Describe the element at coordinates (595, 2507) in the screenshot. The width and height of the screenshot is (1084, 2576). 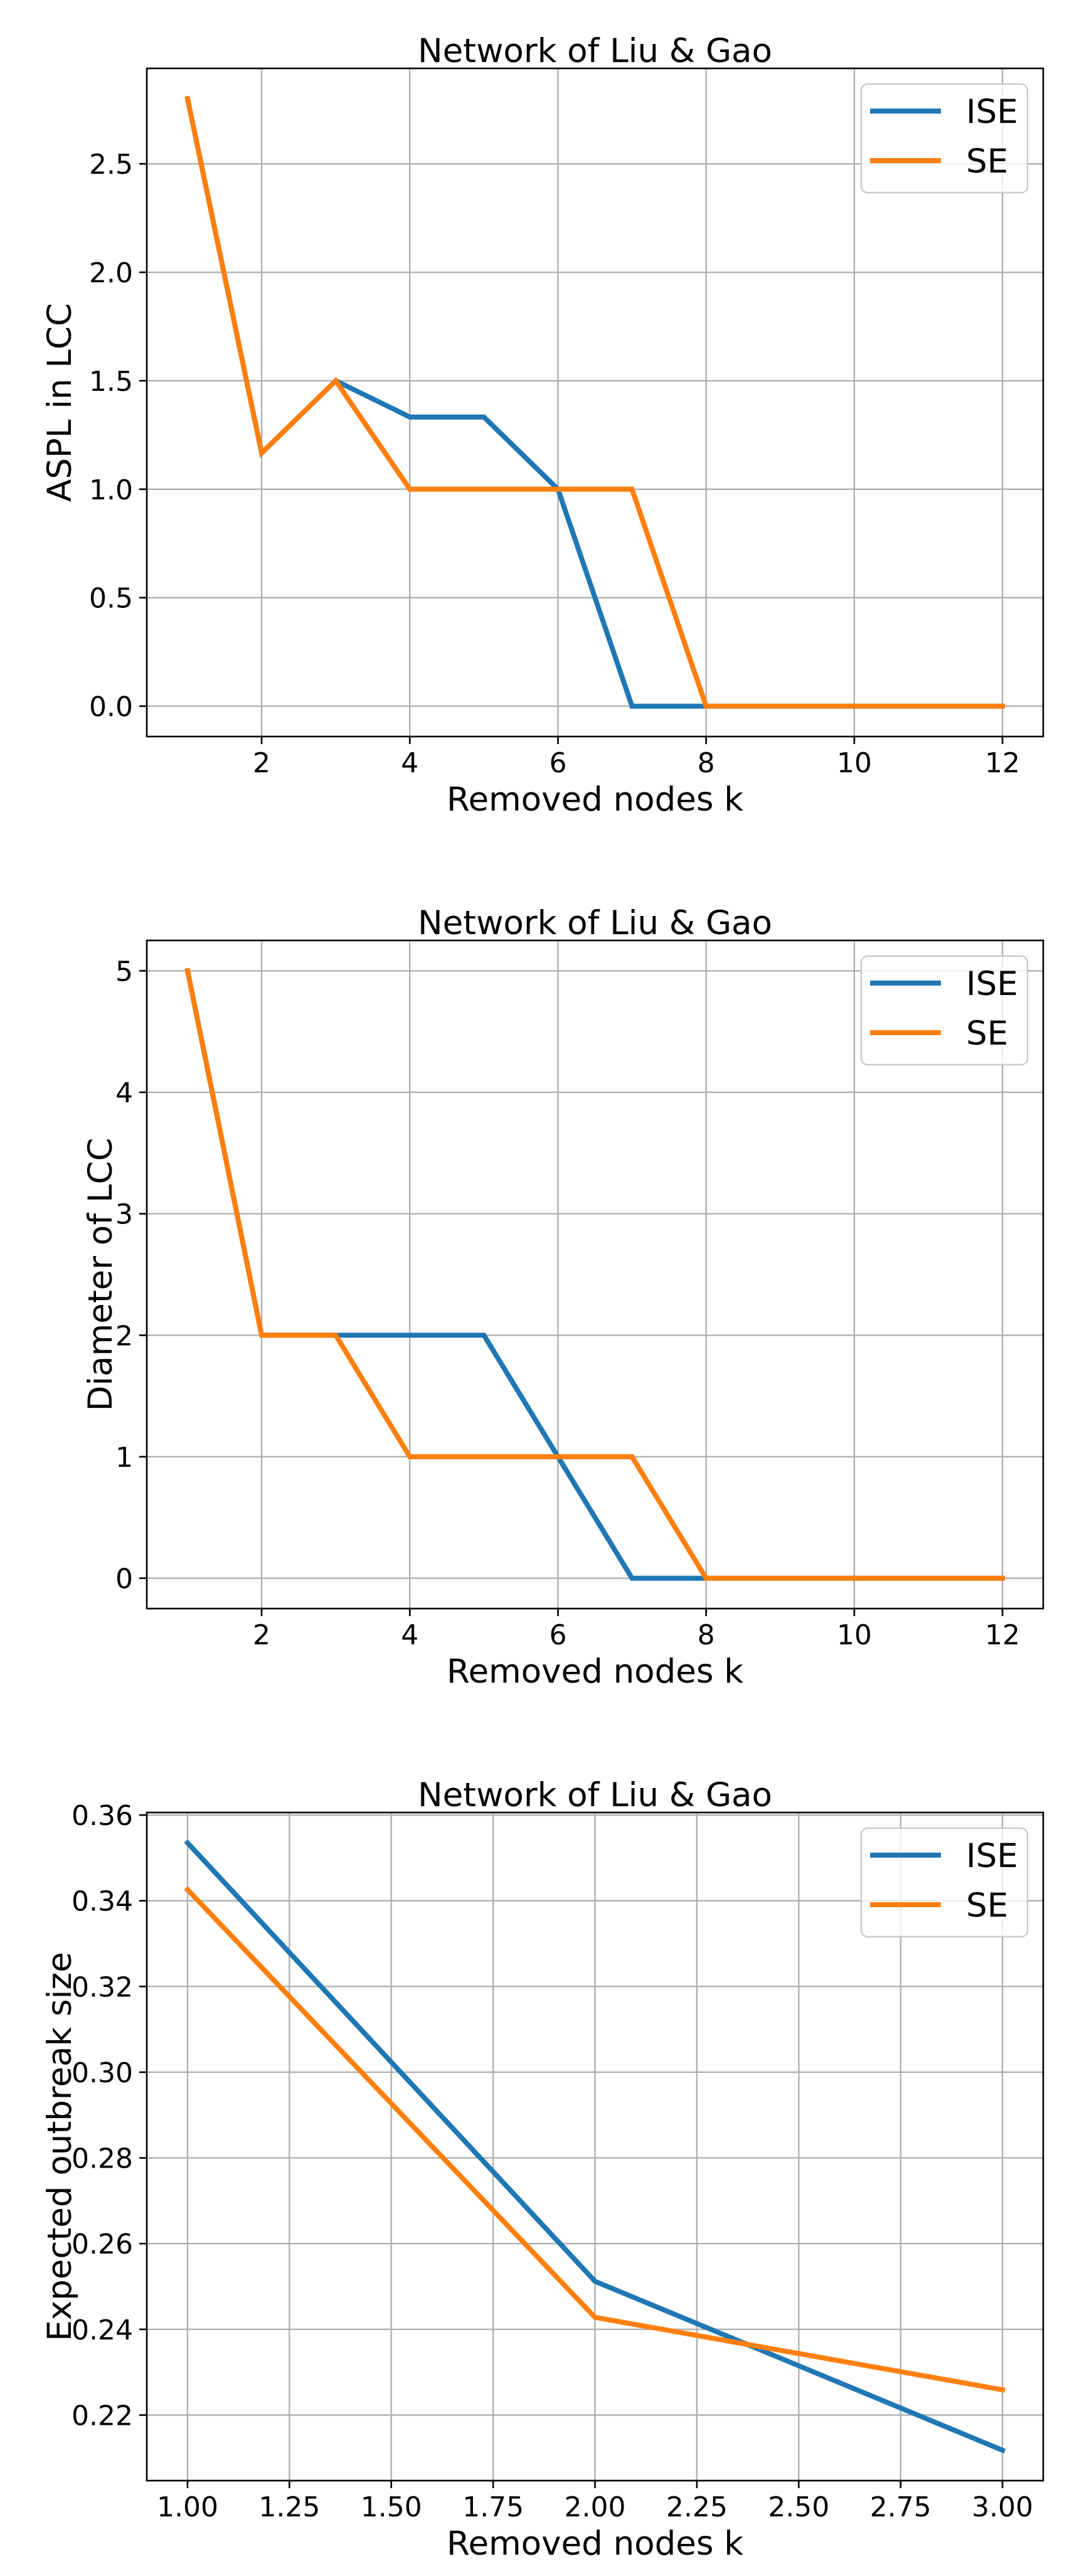
I see `x-tick-label: 2.00` at that location.